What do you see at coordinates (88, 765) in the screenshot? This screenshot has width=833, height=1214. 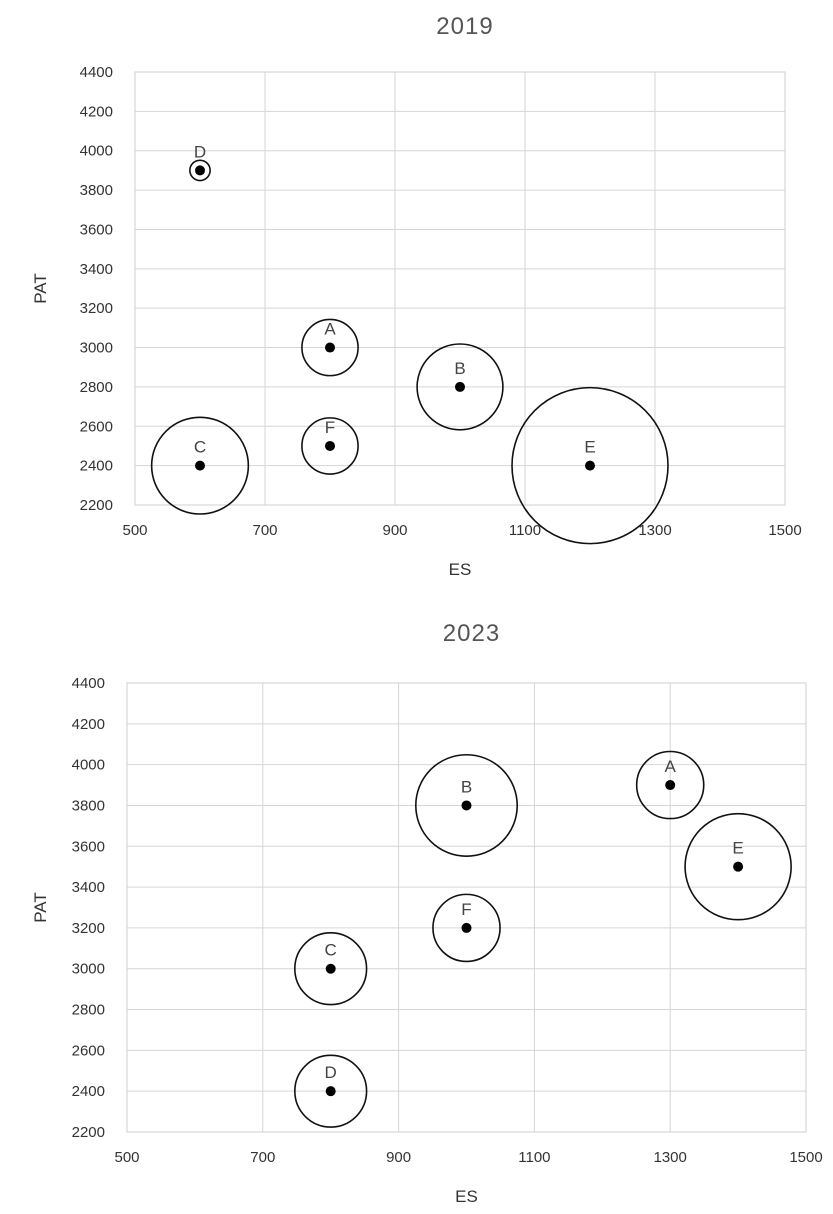 I see `chart-1-2023-ytick-label-9: 4000` at bounding box center [88, 765].